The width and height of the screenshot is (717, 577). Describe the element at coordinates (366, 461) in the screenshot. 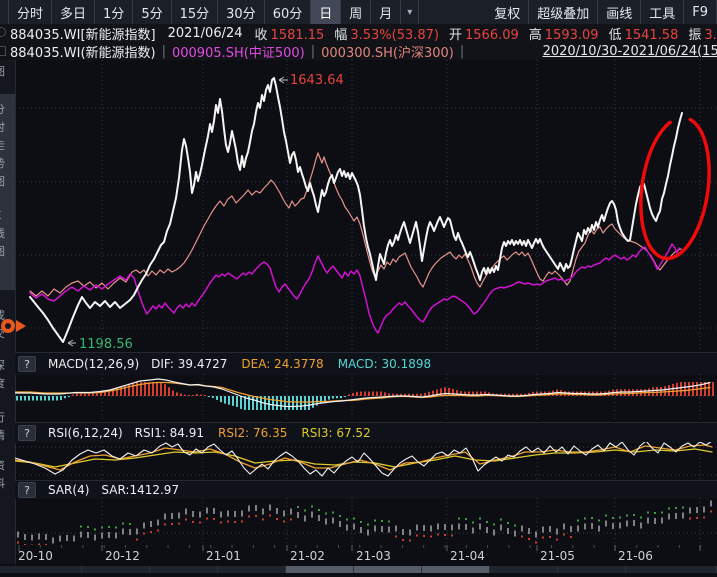

I see `rsi-chart` at that location.